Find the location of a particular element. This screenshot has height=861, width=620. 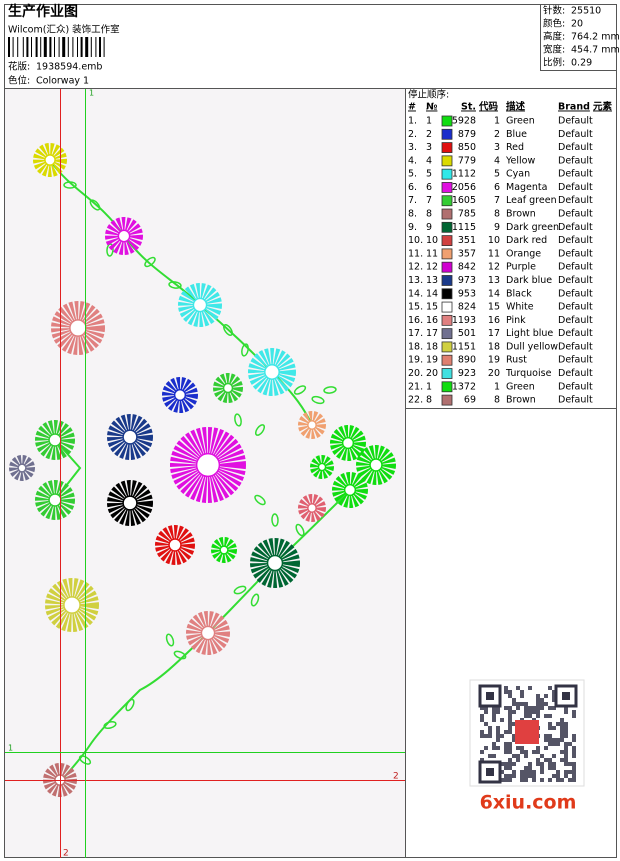

needle: 13 is located at coordinates (432, 280).